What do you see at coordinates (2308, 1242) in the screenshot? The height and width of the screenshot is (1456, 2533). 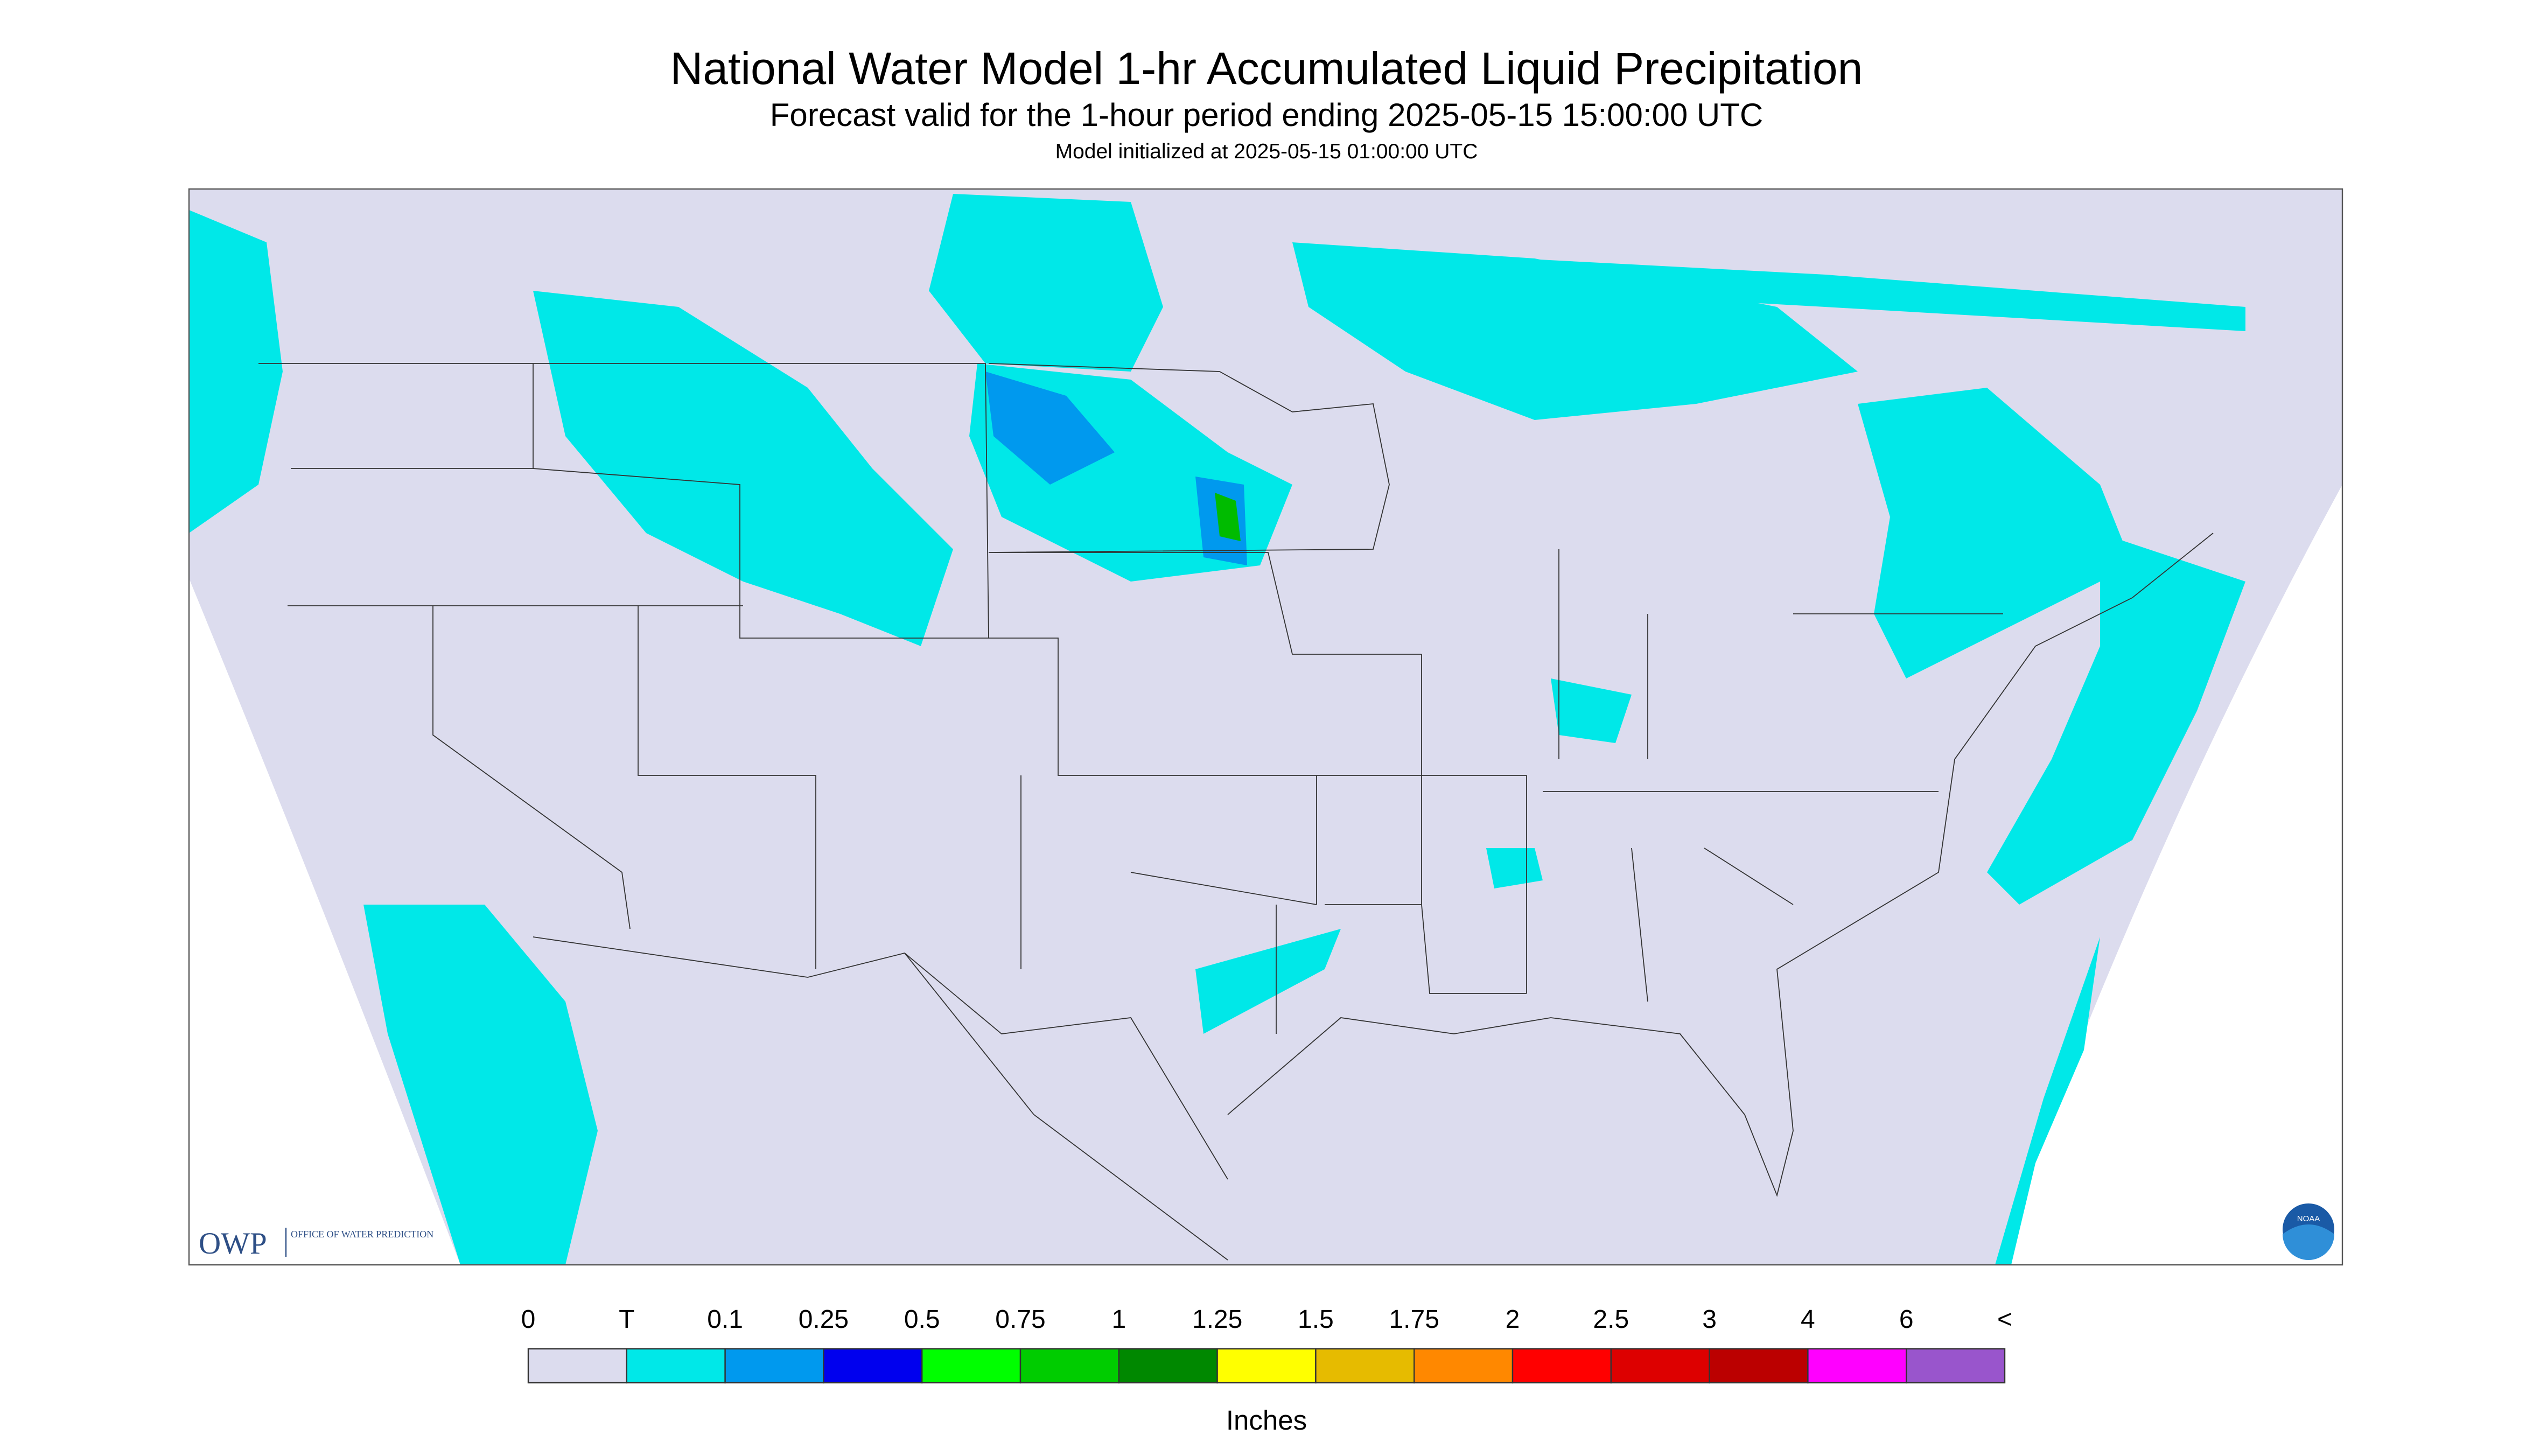 I see `noaa-emblem-wave` at bounding box center [2308, 1242].